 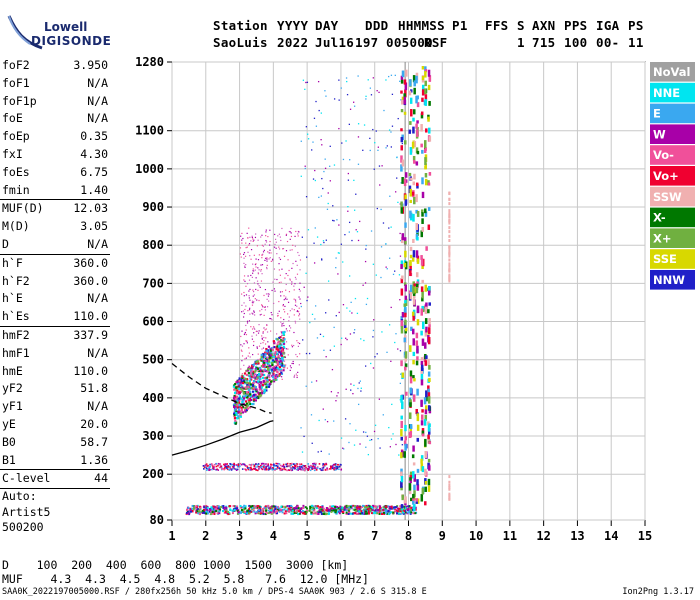 What do you see at coordinates (12, 579) in the screenshot?
I see `muf-label: MUF` at bounding box center [12, 579].